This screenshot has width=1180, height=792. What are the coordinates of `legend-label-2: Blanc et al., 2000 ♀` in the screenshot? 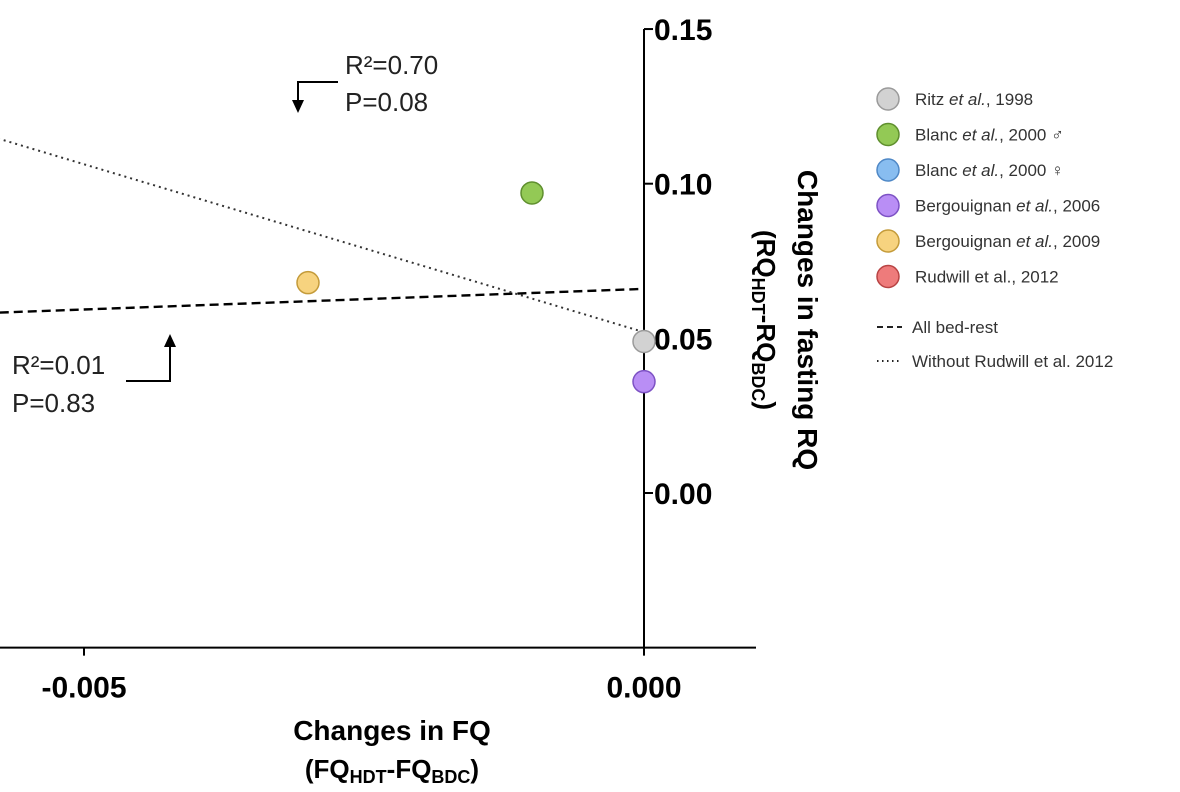 It's located at (989, 170).